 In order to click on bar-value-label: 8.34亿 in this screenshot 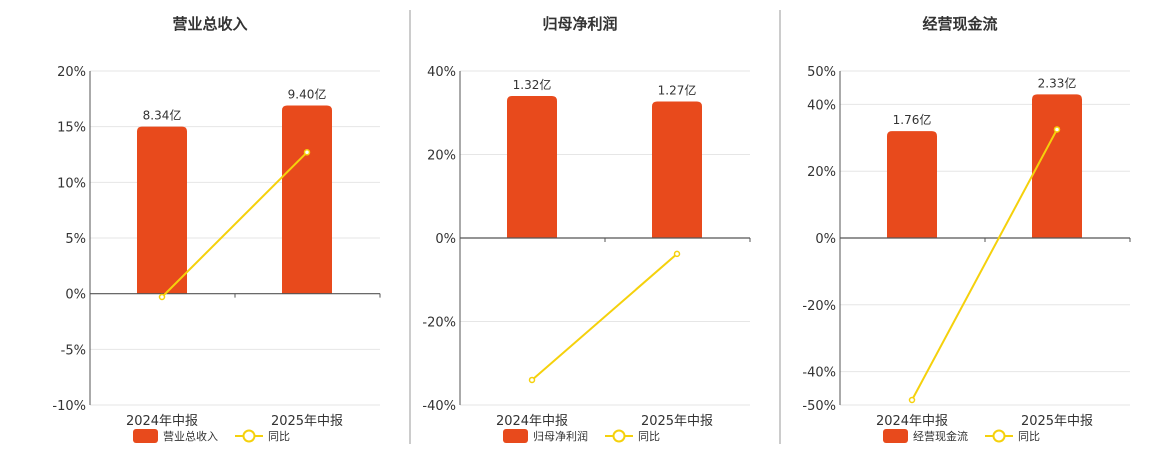, I will do `click(162, 115)`.